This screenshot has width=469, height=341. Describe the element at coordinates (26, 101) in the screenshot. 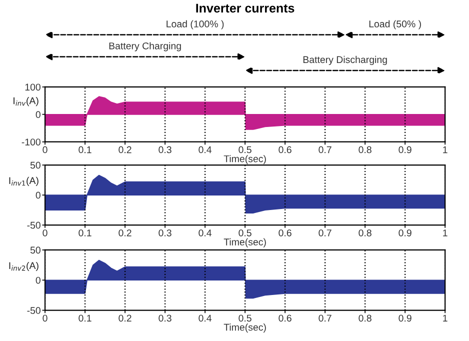

I see `y-axis-title: I$_{inv}$(A)` at that location.